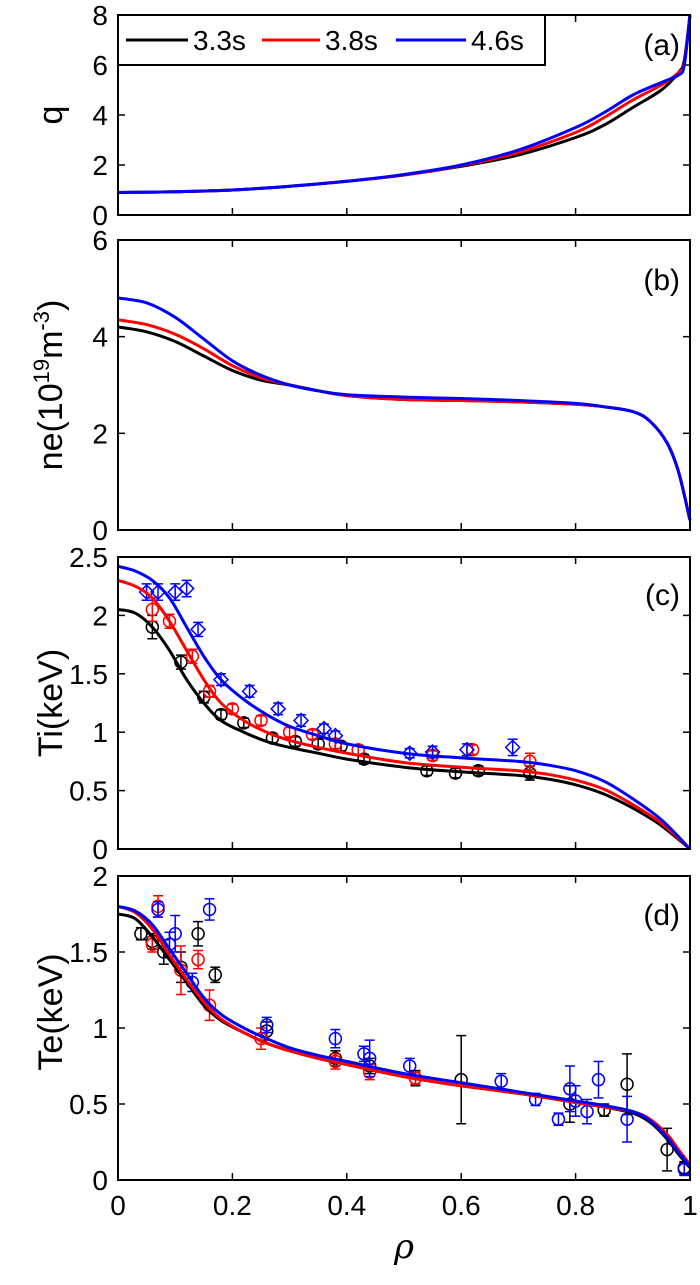  I want to click on panel-b-lines, so click(404, 408).